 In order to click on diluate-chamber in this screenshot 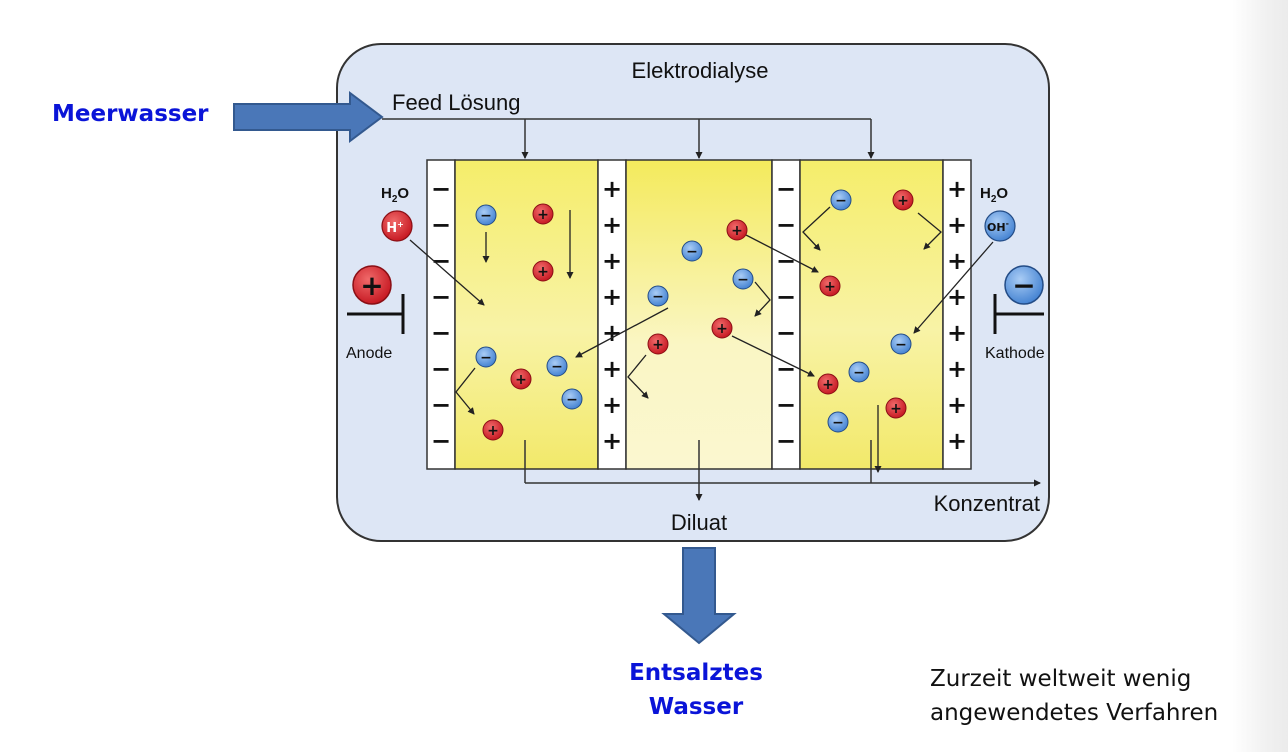, I will do `click(699, 314)`.